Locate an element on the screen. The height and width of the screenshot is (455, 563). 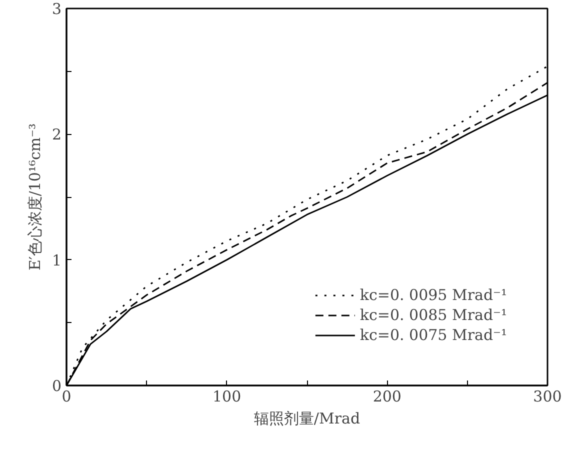
x-tick-label: 100 is located at coordinates (227, 397).